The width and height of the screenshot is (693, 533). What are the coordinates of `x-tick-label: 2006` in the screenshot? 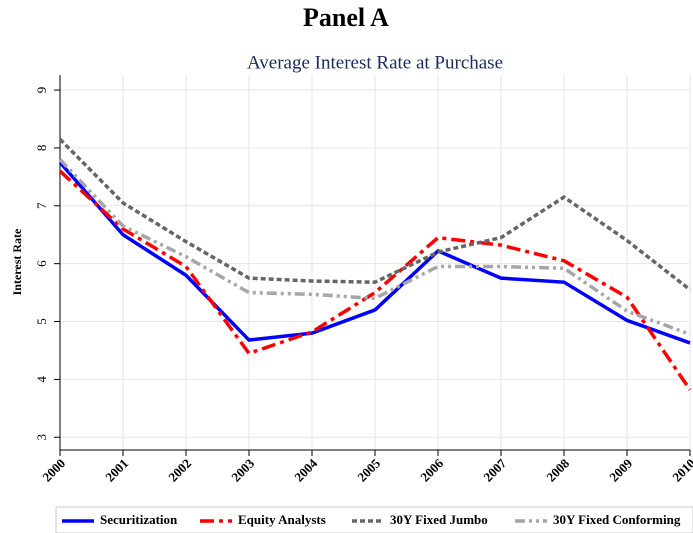 It's located at (431, 469).